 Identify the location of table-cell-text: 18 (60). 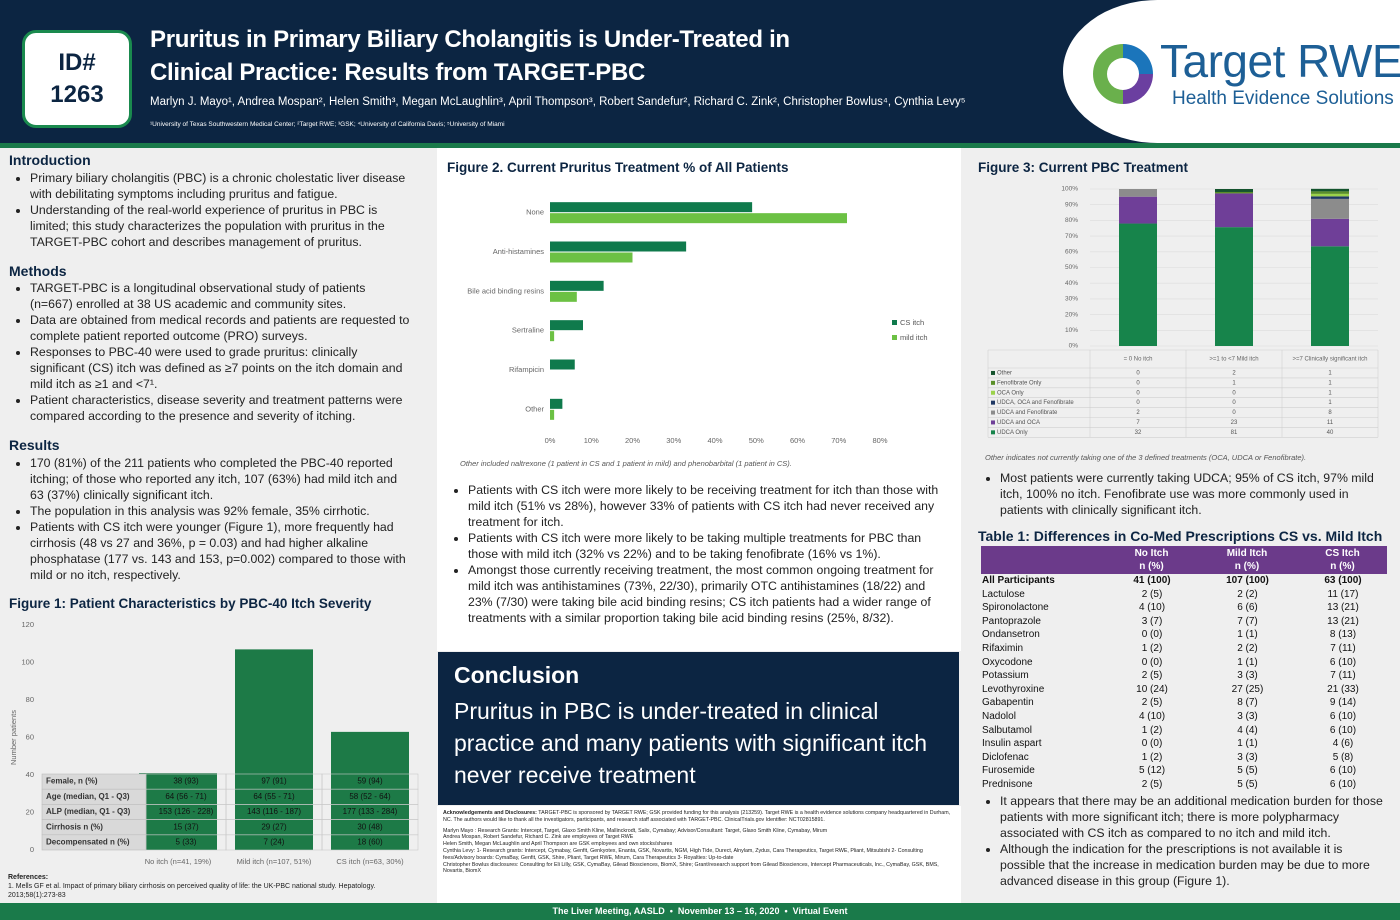
(370, 842).